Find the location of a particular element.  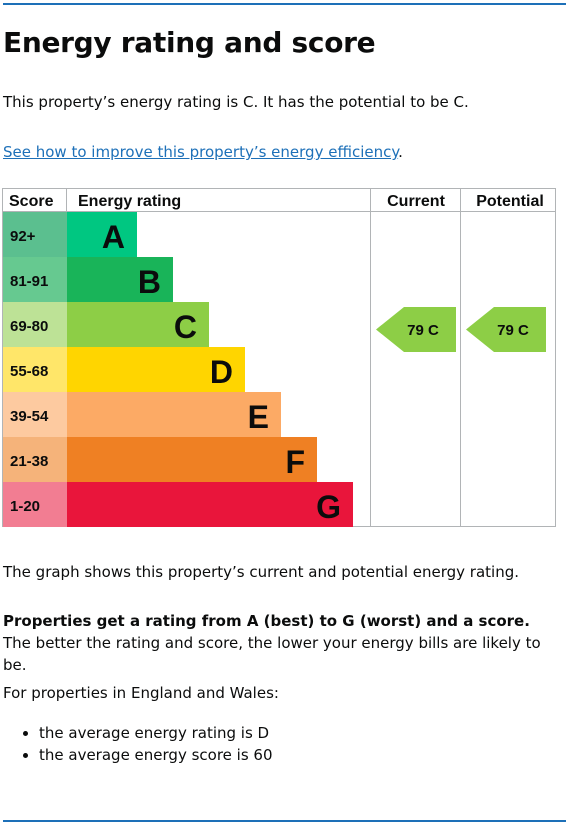

band-letter: D is located at coordinates (221, 372).